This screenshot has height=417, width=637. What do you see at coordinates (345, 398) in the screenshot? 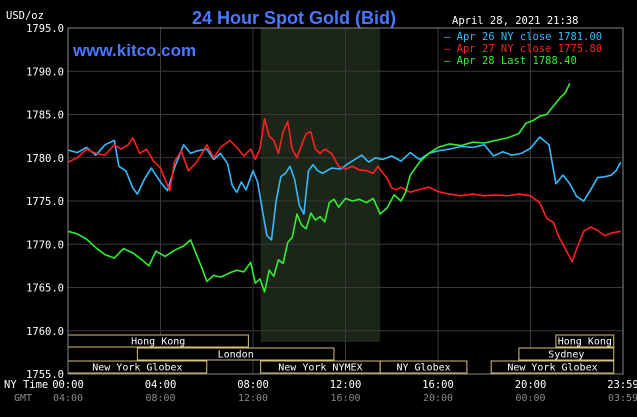
I see `x-tick-gmt-label: 16:00` at bounding box center [345, 398].